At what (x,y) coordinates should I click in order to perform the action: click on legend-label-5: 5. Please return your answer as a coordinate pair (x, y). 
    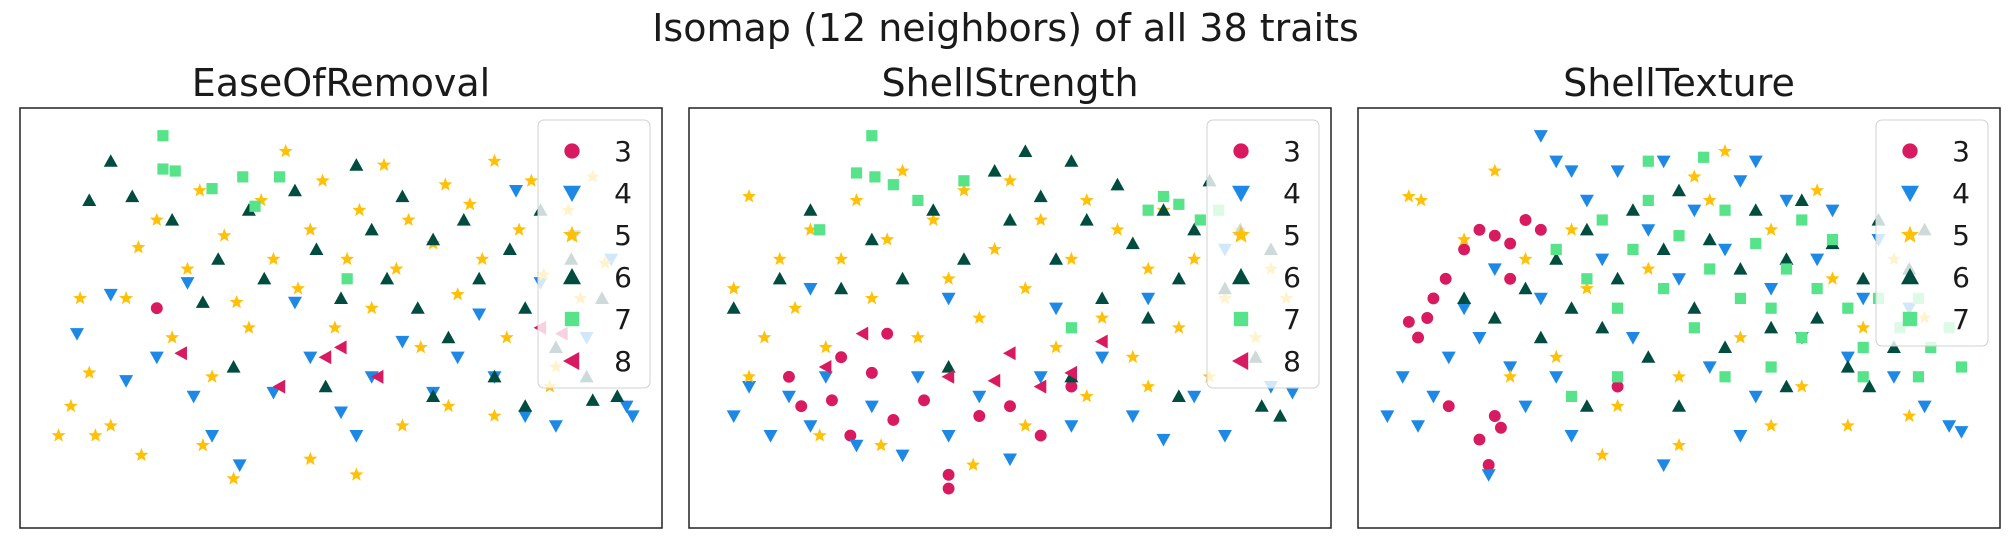
    Looking at the image, I should click on (1292, 235).